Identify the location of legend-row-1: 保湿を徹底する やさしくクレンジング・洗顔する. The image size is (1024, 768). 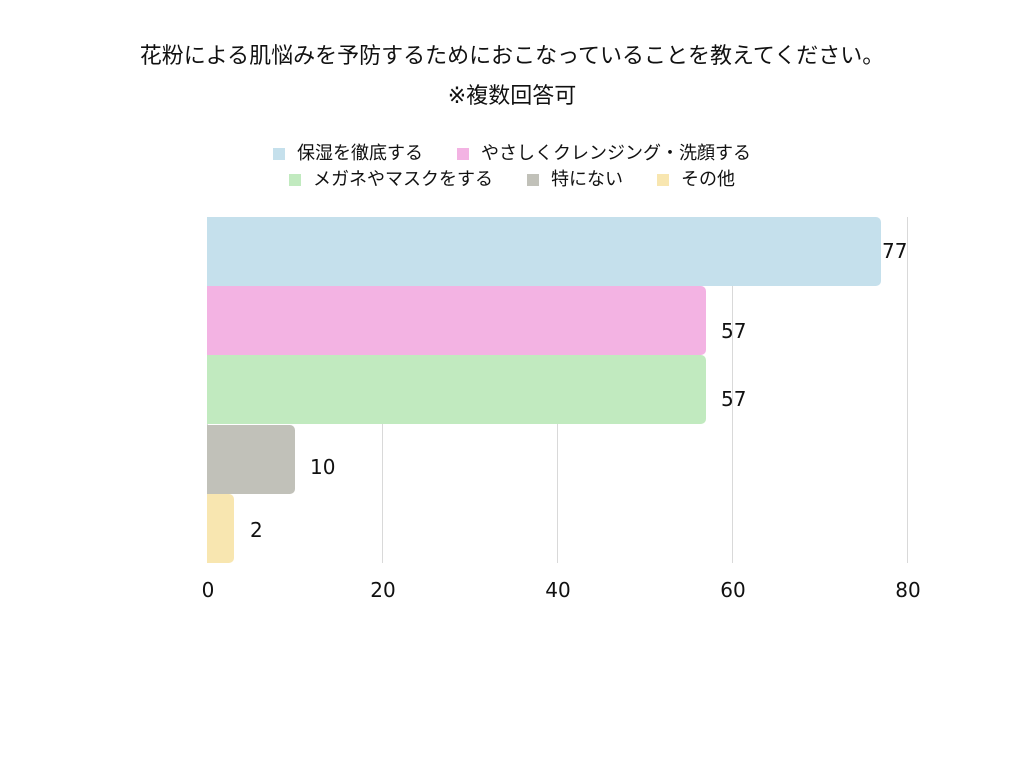
(512, 154).